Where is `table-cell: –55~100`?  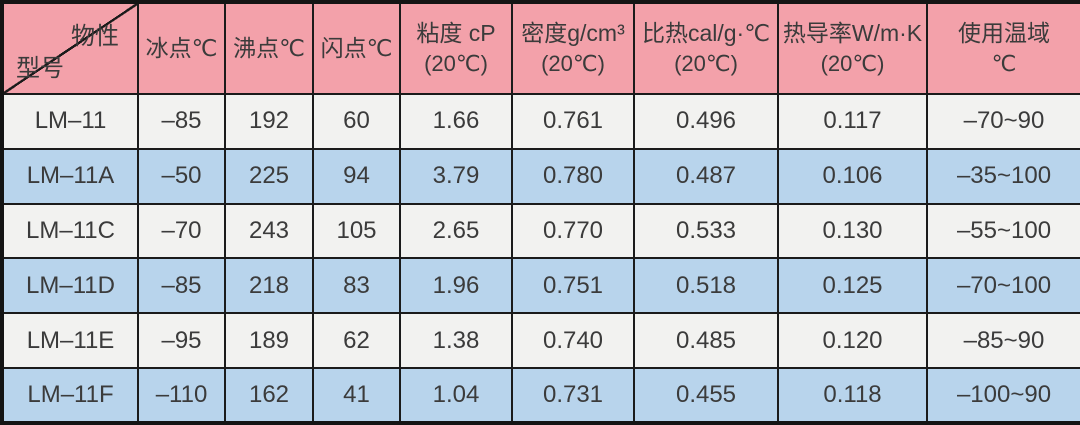
table-cell: –55~100 is located at coordinates (1003, 231).